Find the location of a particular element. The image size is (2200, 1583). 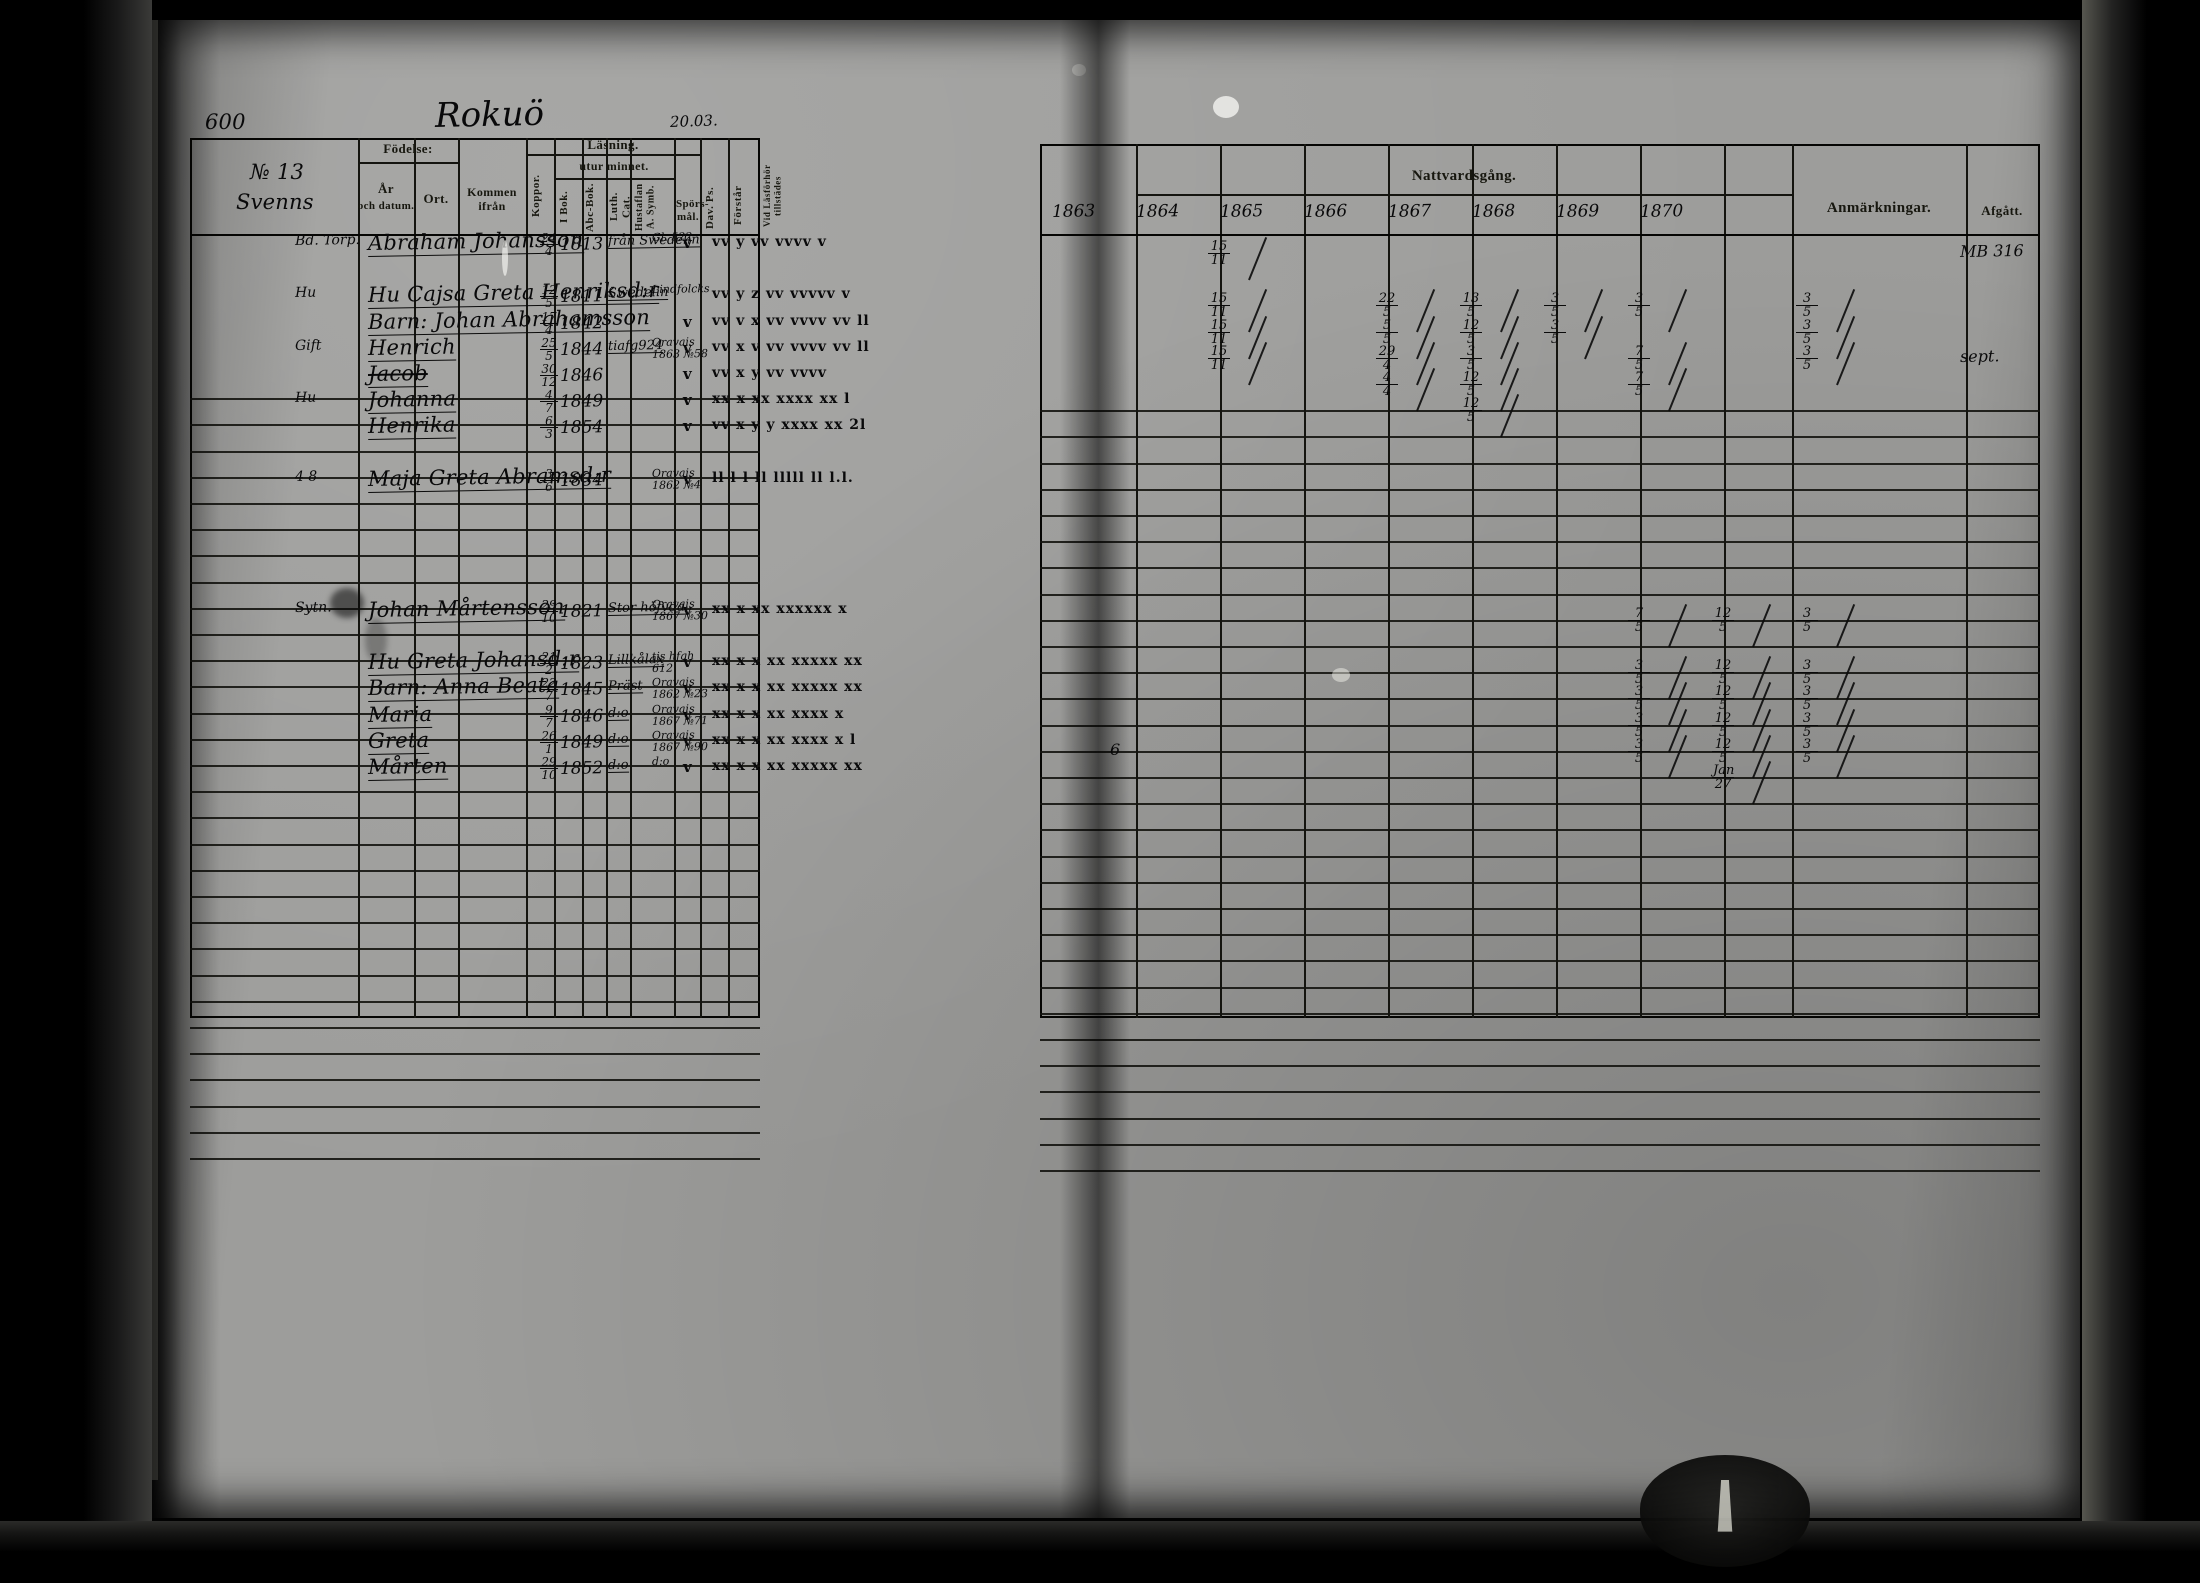

communion-date-1866-r1: 13 5 is located at coordinates (1471, 305).